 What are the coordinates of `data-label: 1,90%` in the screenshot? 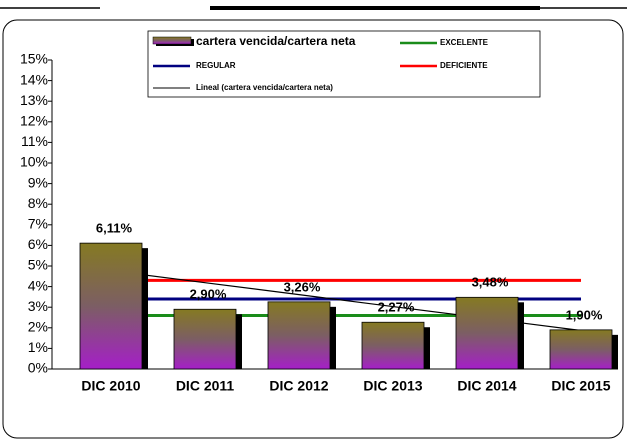 It's located at (584, 314).